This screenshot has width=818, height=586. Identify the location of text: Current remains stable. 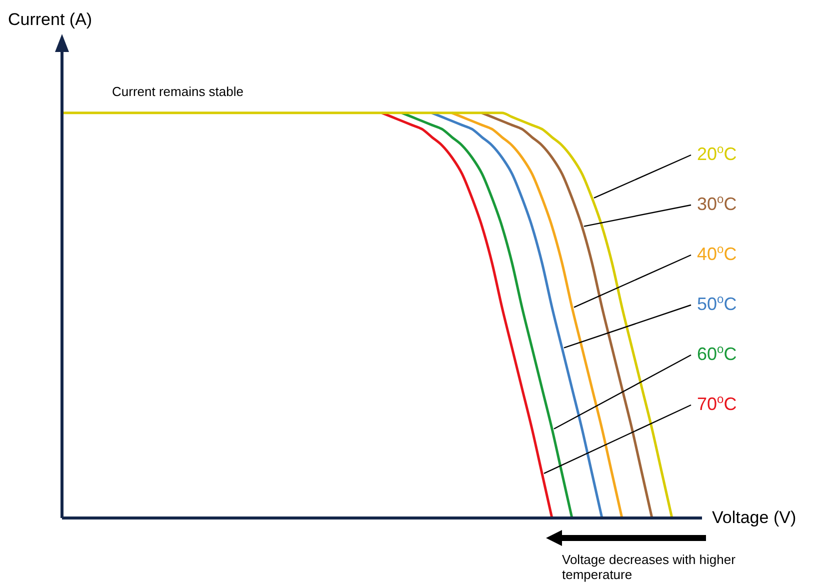
(178, 91).